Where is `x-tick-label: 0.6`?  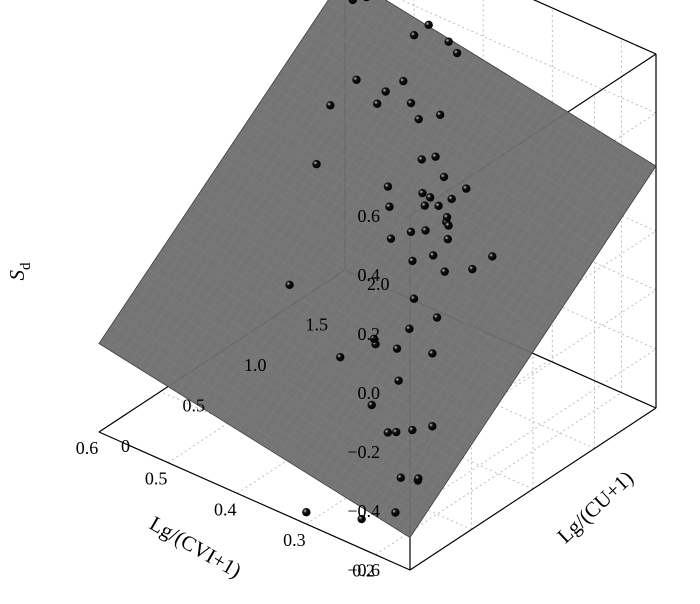 x-tick-label: 0.6 is located at coordinates (87, 448).